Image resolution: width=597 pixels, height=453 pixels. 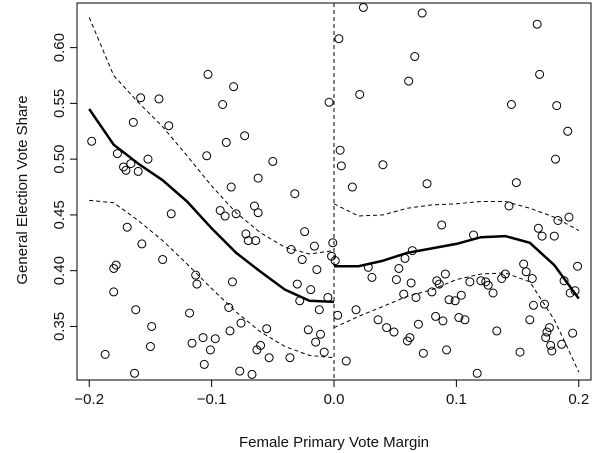 What do you see at coordinates (22, 189) in the screenshot?
I see `y-axis-title: General Election Vote Share` at bounding box center [22, 189].